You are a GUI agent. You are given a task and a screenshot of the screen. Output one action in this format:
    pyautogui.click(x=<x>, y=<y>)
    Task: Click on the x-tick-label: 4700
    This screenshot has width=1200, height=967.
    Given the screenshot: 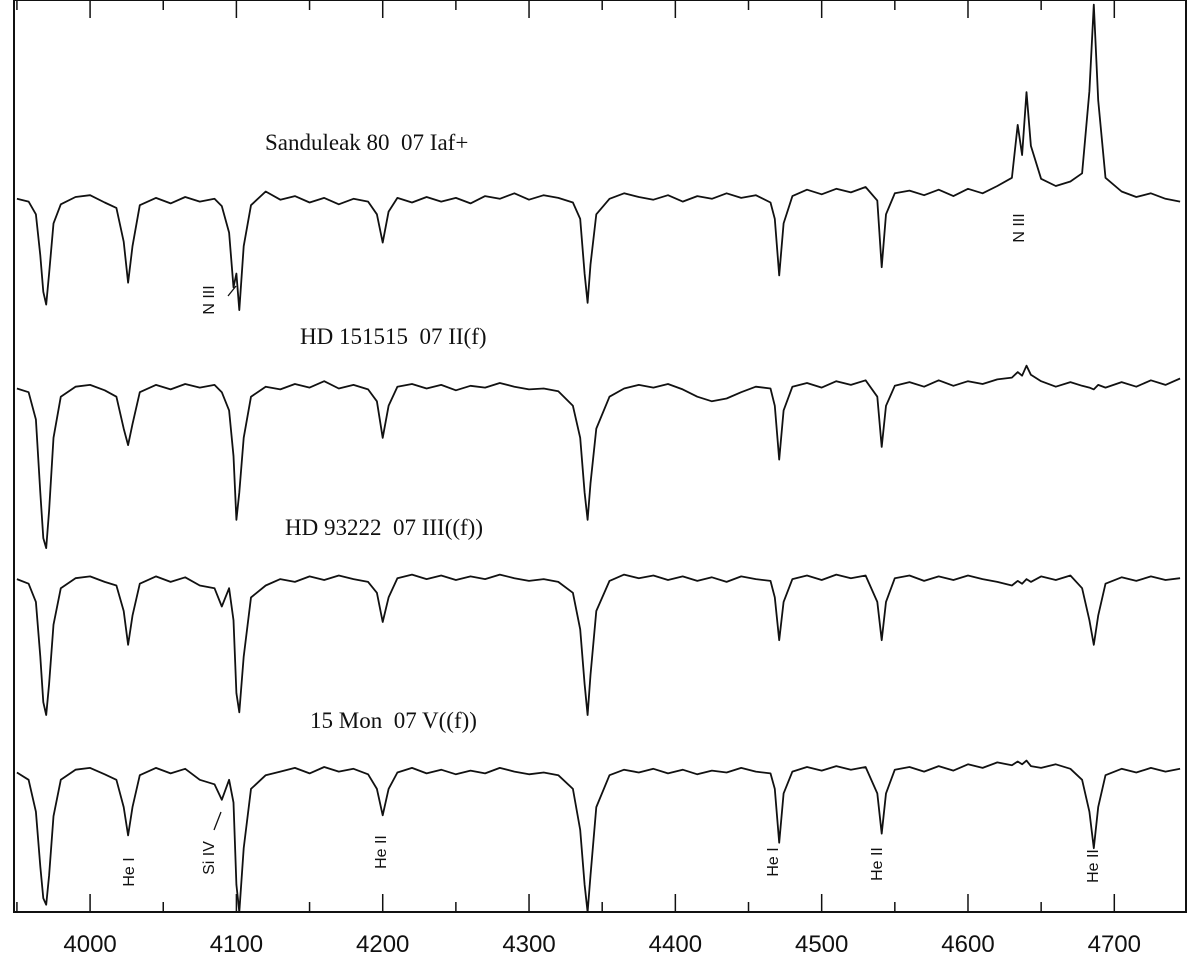 What is the action you would take?
    pyautogui.click(x=1114, y=944)
    